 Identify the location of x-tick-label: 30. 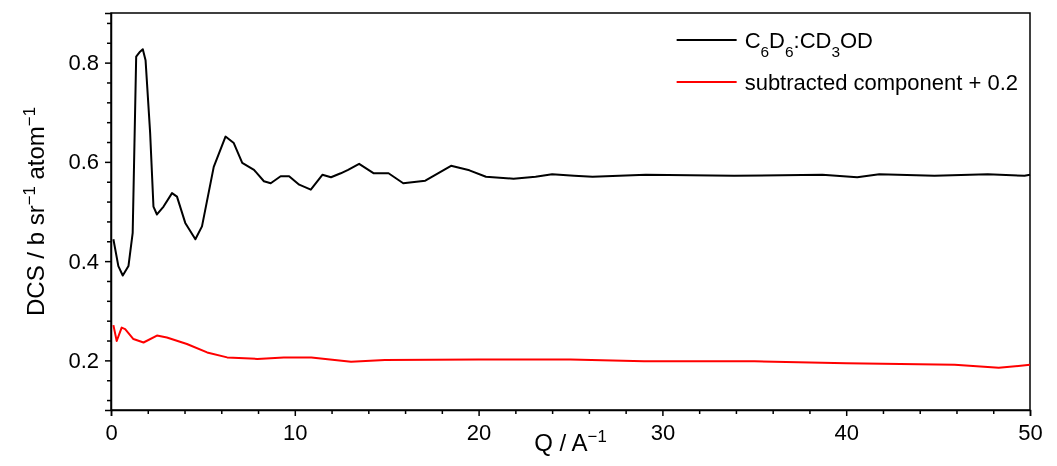
(663, 432).